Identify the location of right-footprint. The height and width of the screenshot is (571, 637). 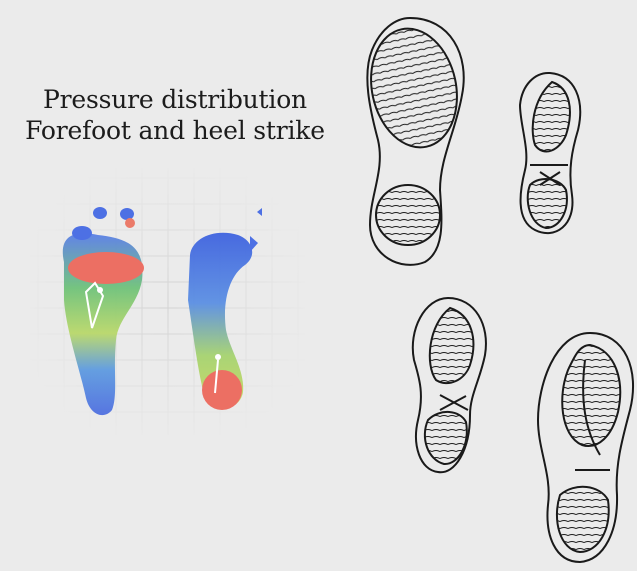
(225, 309).